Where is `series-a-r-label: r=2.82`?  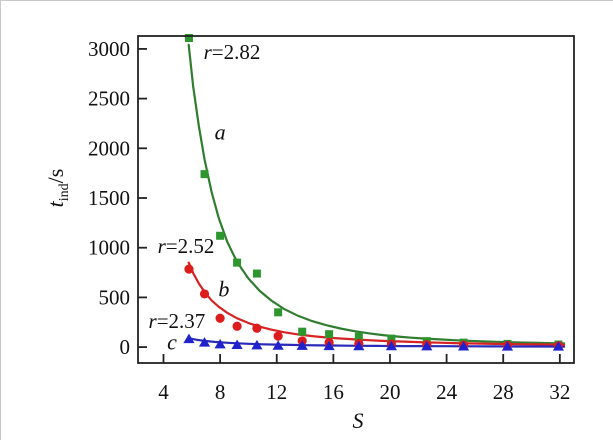
series-a-r-label: r=2.82 is located at coordinates (232, 52).